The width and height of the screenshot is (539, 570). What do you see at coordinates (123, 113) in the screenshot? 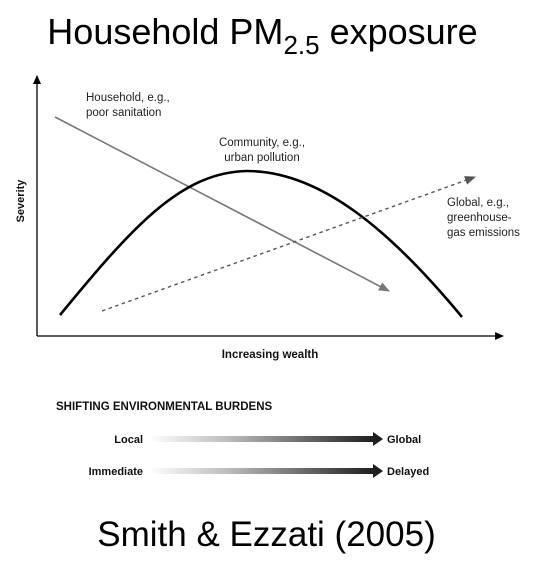
I see `household-label-line2: poor sanitation` at bounding box center [123, 113].